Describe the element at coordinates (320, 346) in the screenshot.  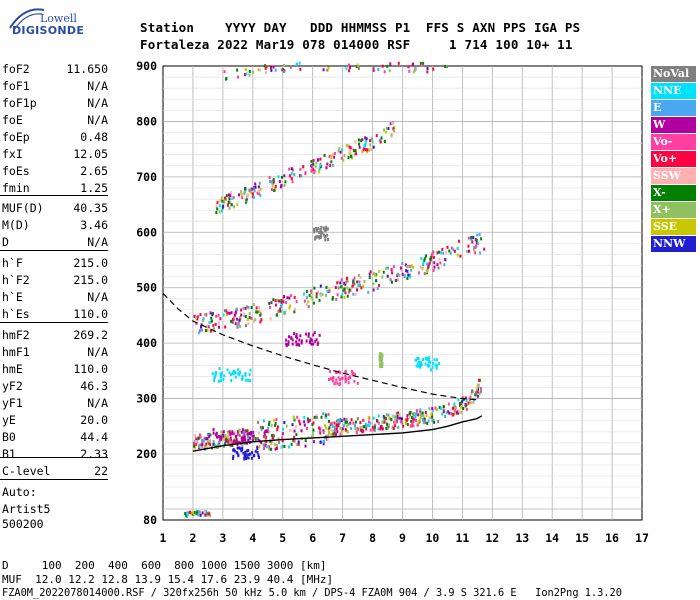
I see `muf-curve` at that location.